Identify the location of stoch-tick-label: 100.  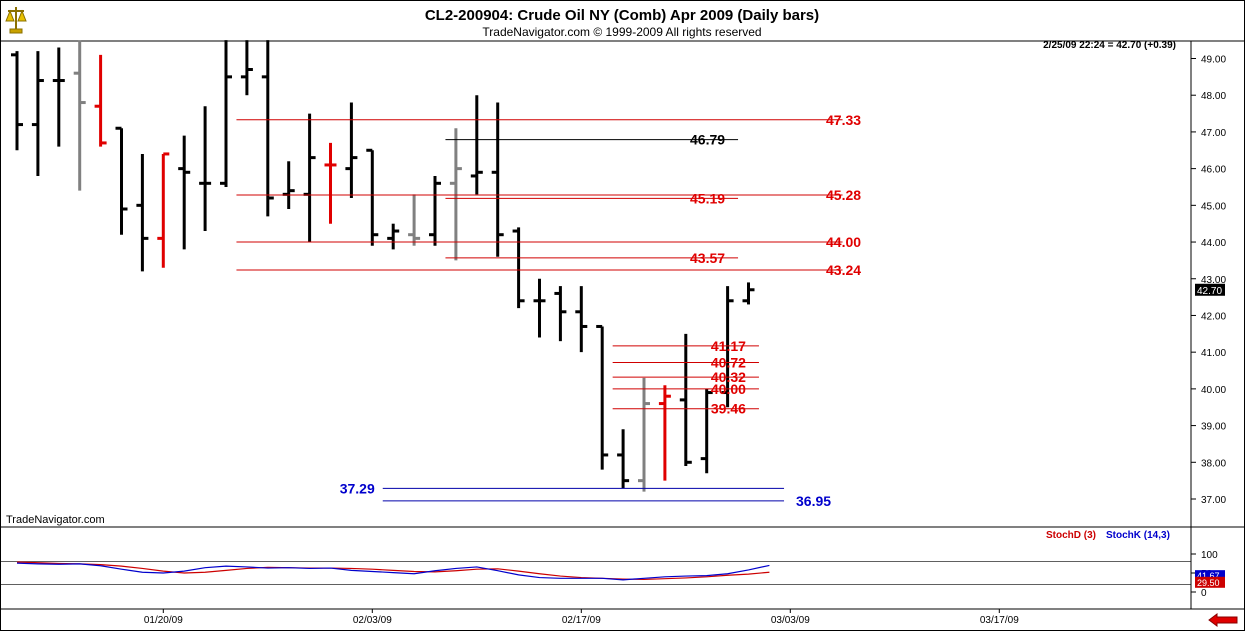
(1209, 555).